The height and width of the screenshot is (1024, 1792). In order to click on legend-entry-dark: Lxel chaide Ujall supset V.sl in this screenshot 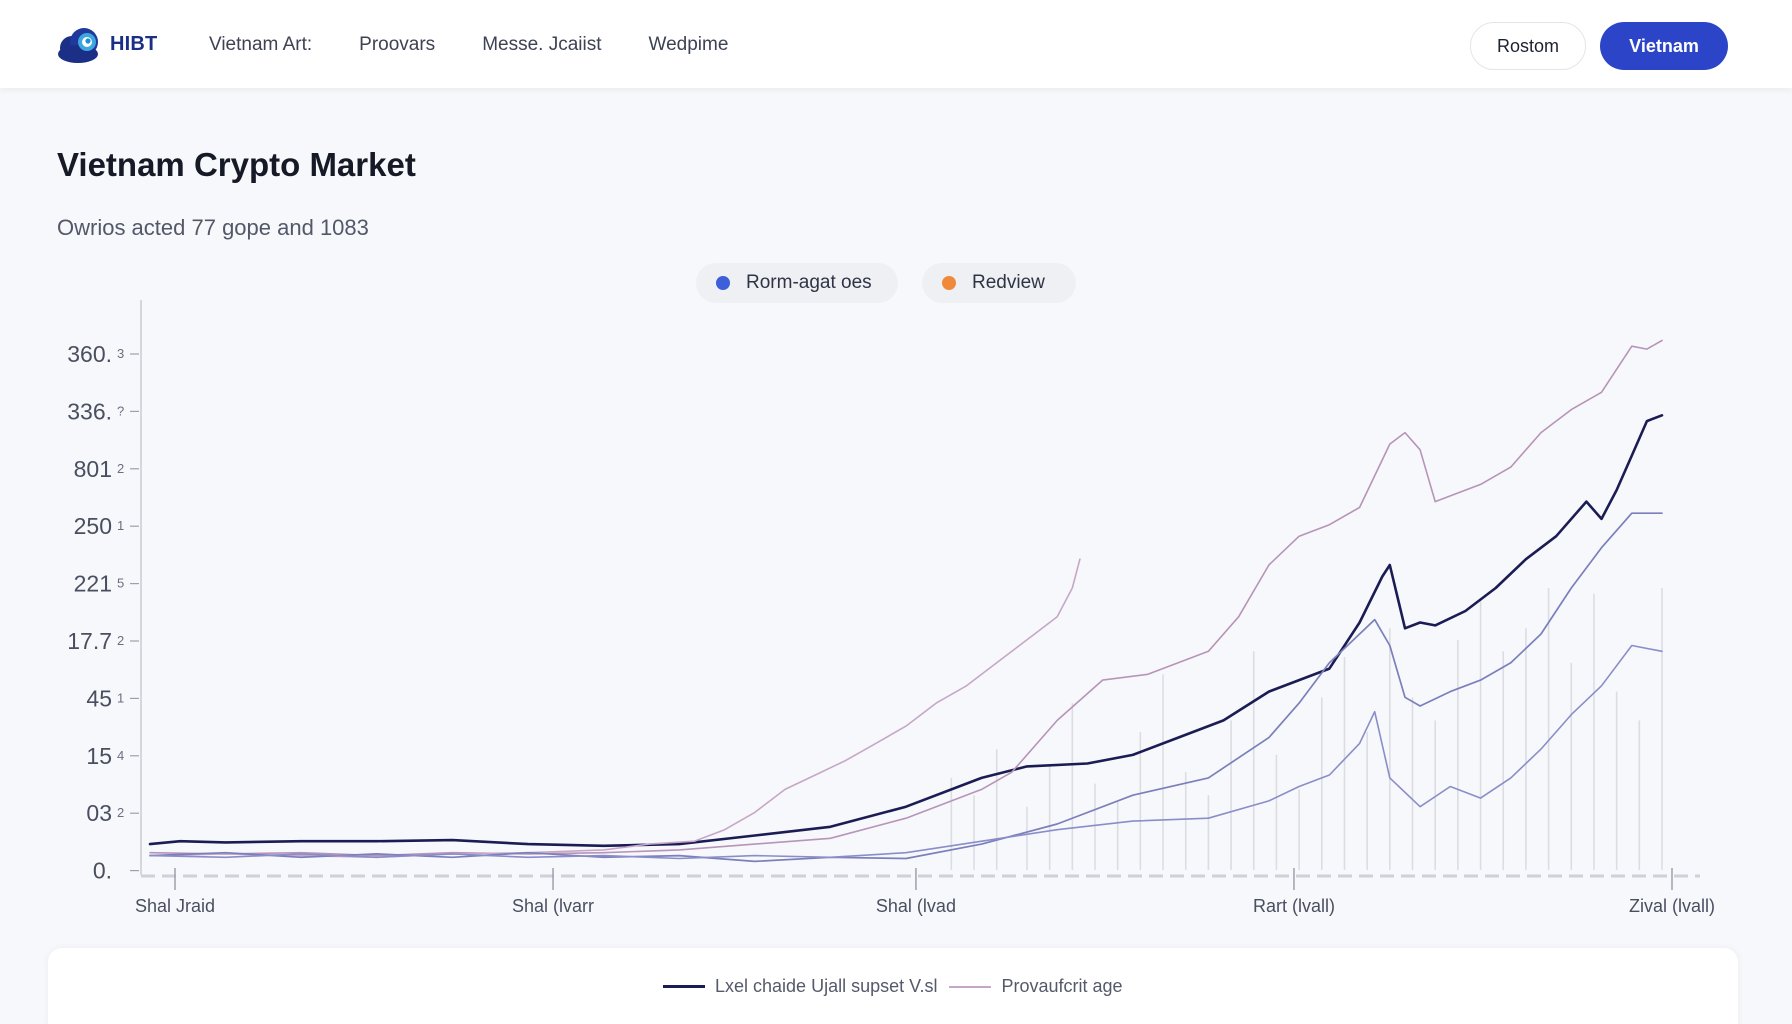, I will do `click(800, 986)`.